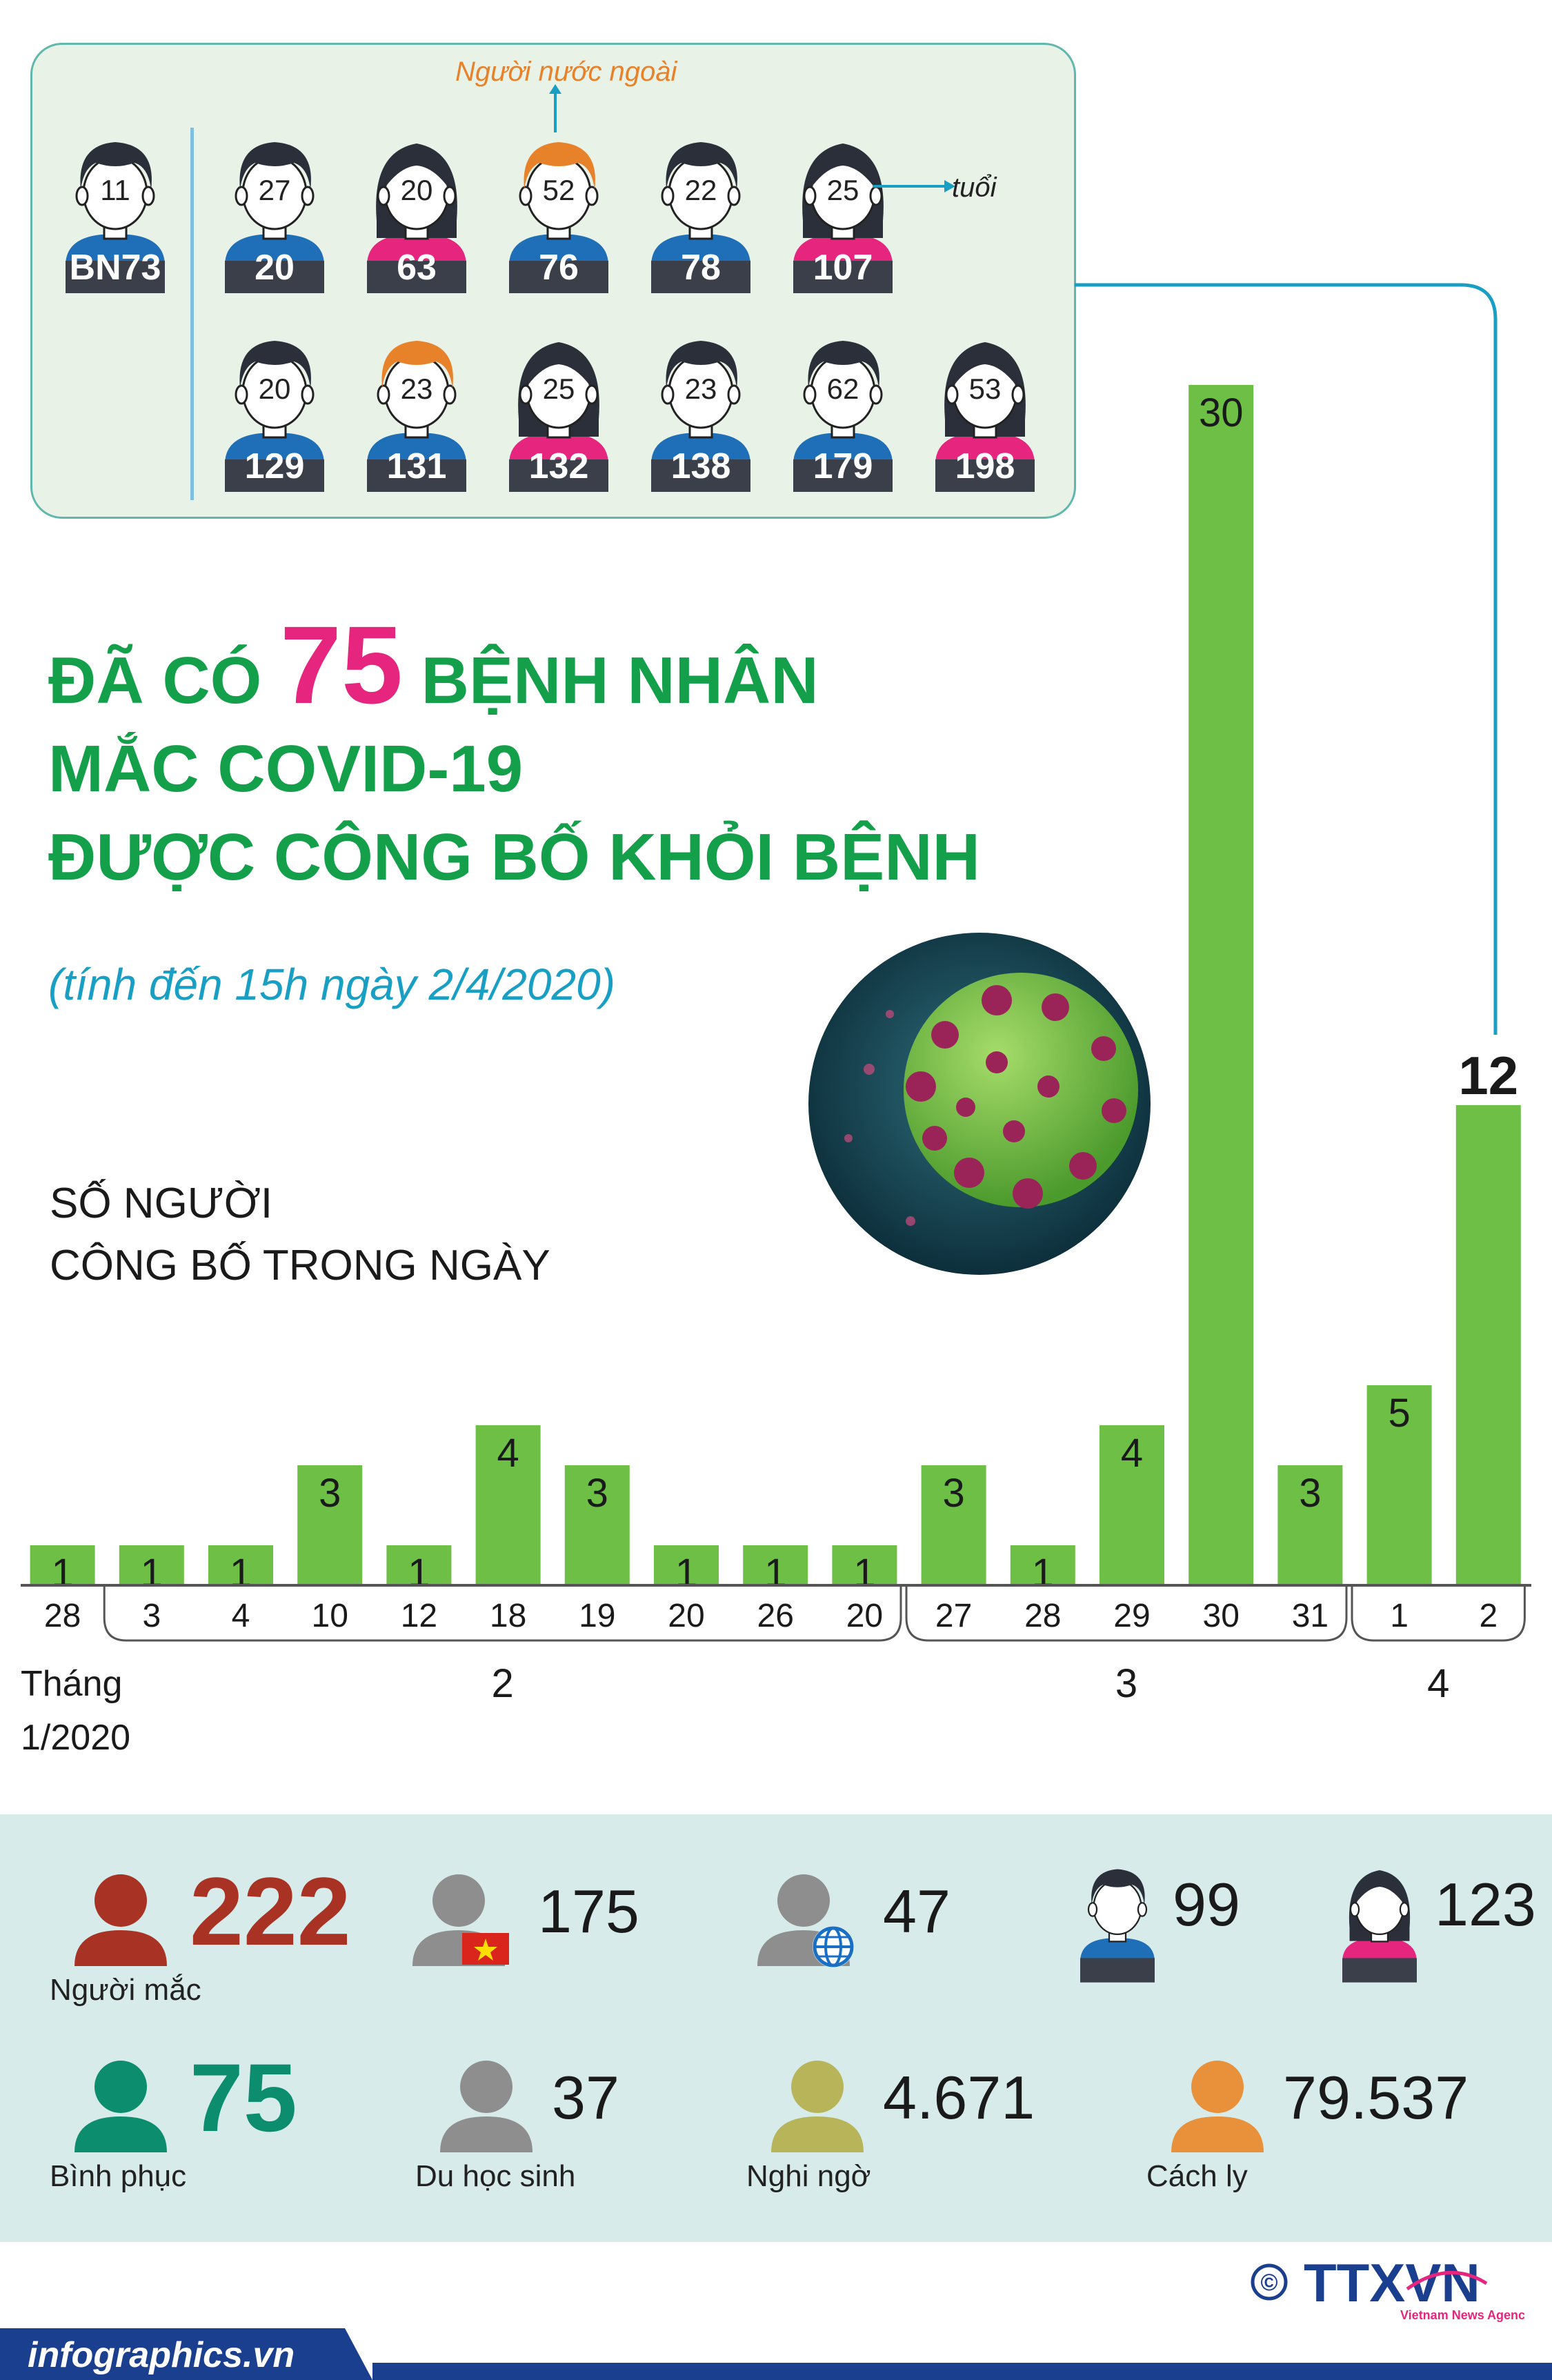  I want to click on x-tick-label: 26, so click(775, 1616).